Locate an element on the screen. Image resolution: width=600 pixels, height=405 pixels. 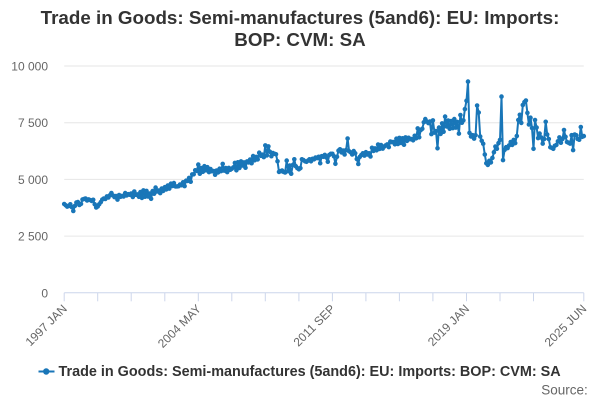
svg-text: 0 is located at coordinates (44, 293).